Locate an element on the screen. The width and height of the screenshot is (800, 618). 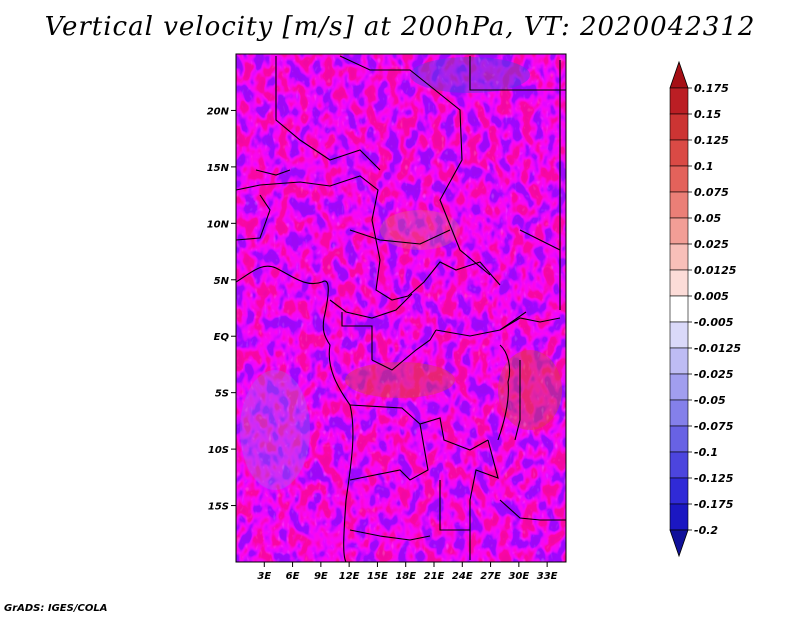
x-tick-label: 6E is located at coordinates (293, 576).